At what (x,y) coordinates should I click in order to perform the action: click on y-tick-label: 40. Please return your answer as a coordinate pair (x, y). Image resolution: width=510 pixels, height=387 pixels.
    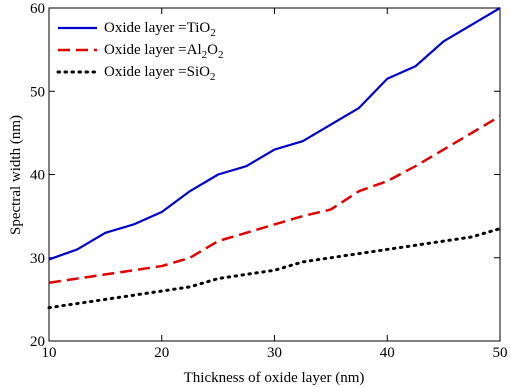
    Looking at the image, I should click on (37, 176).